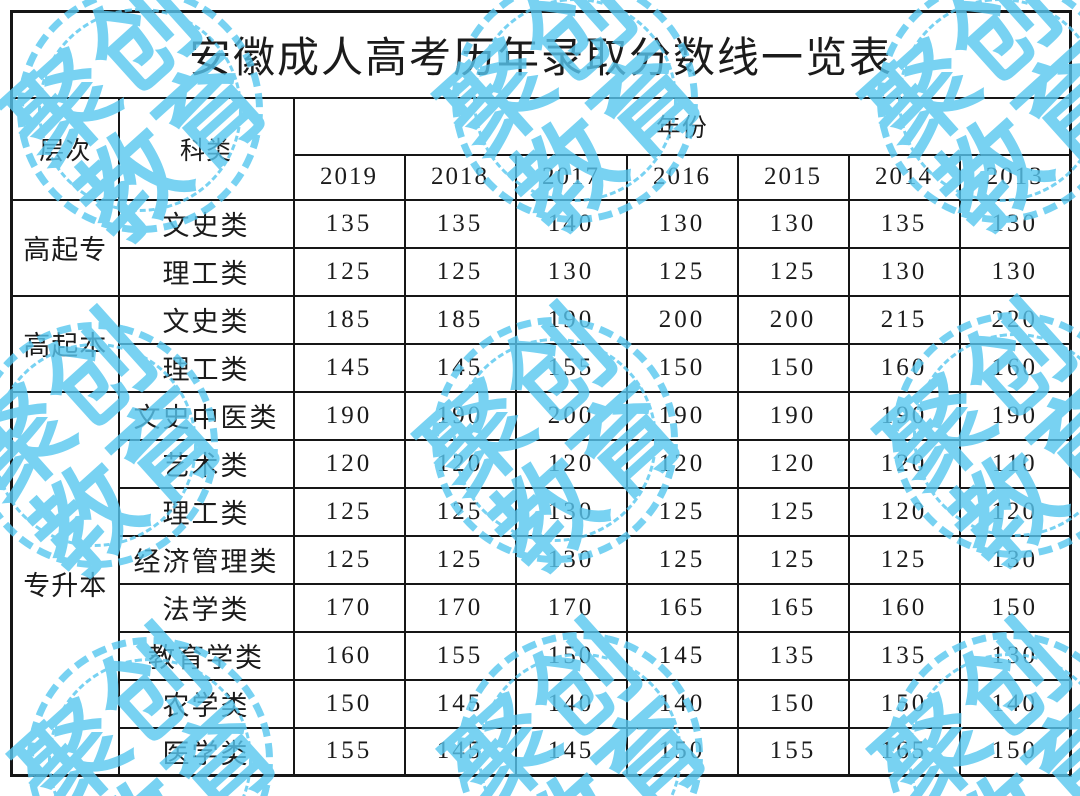 The image size is (1080, 796). I want to click on table-row: 法学类 170 170 170 165 165 160 150, so click(542, 607).